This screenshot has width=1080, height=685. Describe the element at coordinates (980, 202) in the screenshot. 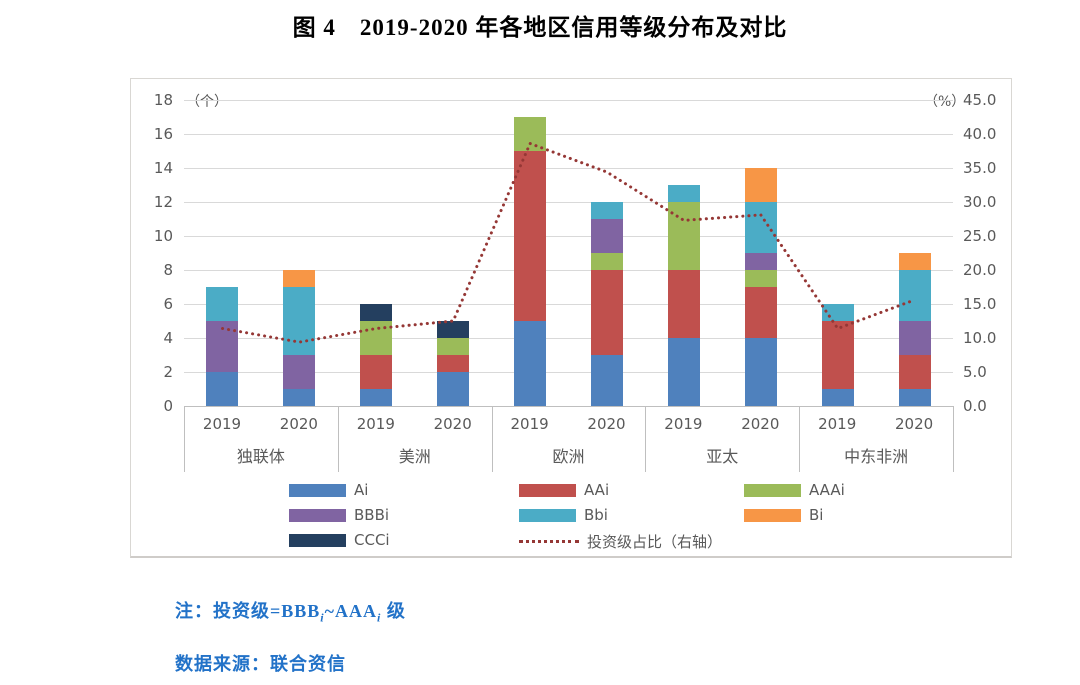

I see `right-axis-tick-label: 30.0` at that location.